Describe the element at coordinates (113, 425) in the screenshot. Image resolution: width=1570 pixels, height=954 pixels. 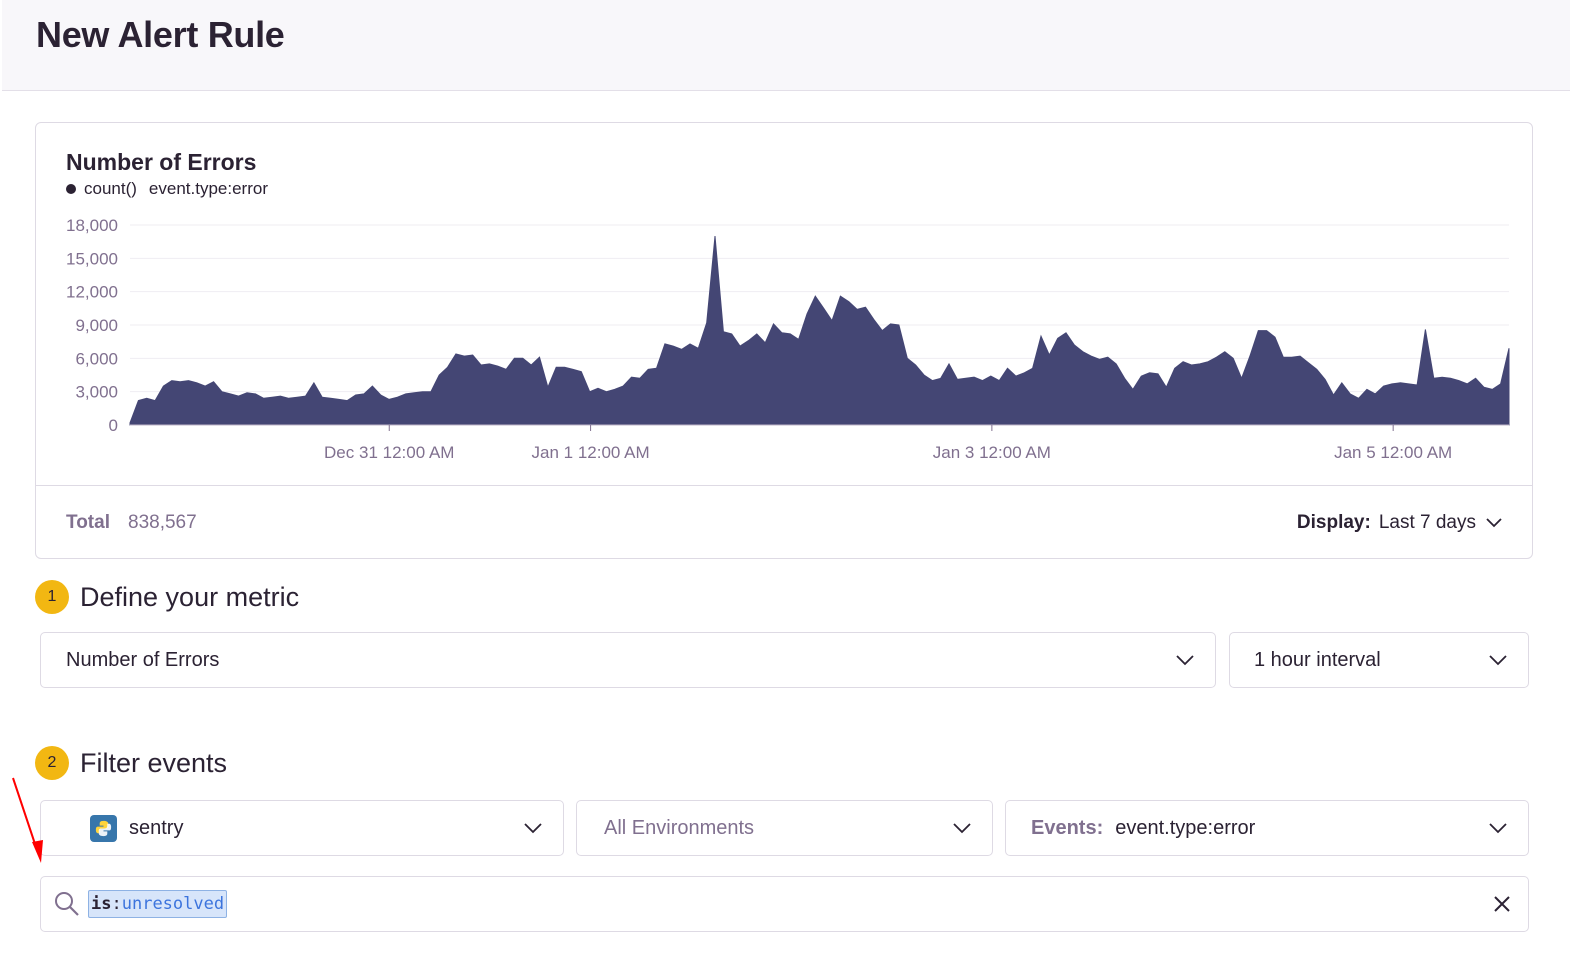
I see `y-tick-label: 0` at that location.